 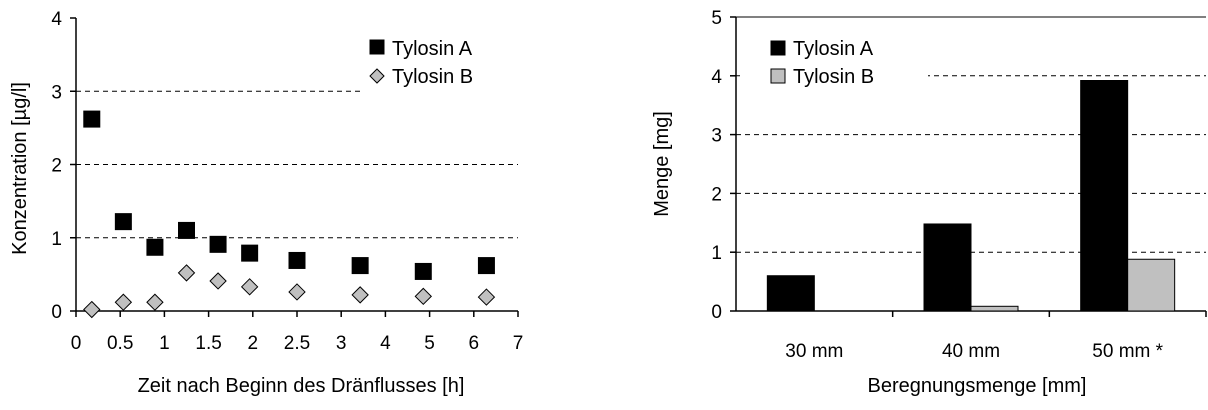 What do you see at coordinates (164, 343) in the screenshot?
I see `x-tick-label: 1` at bounding box center [164, 343].